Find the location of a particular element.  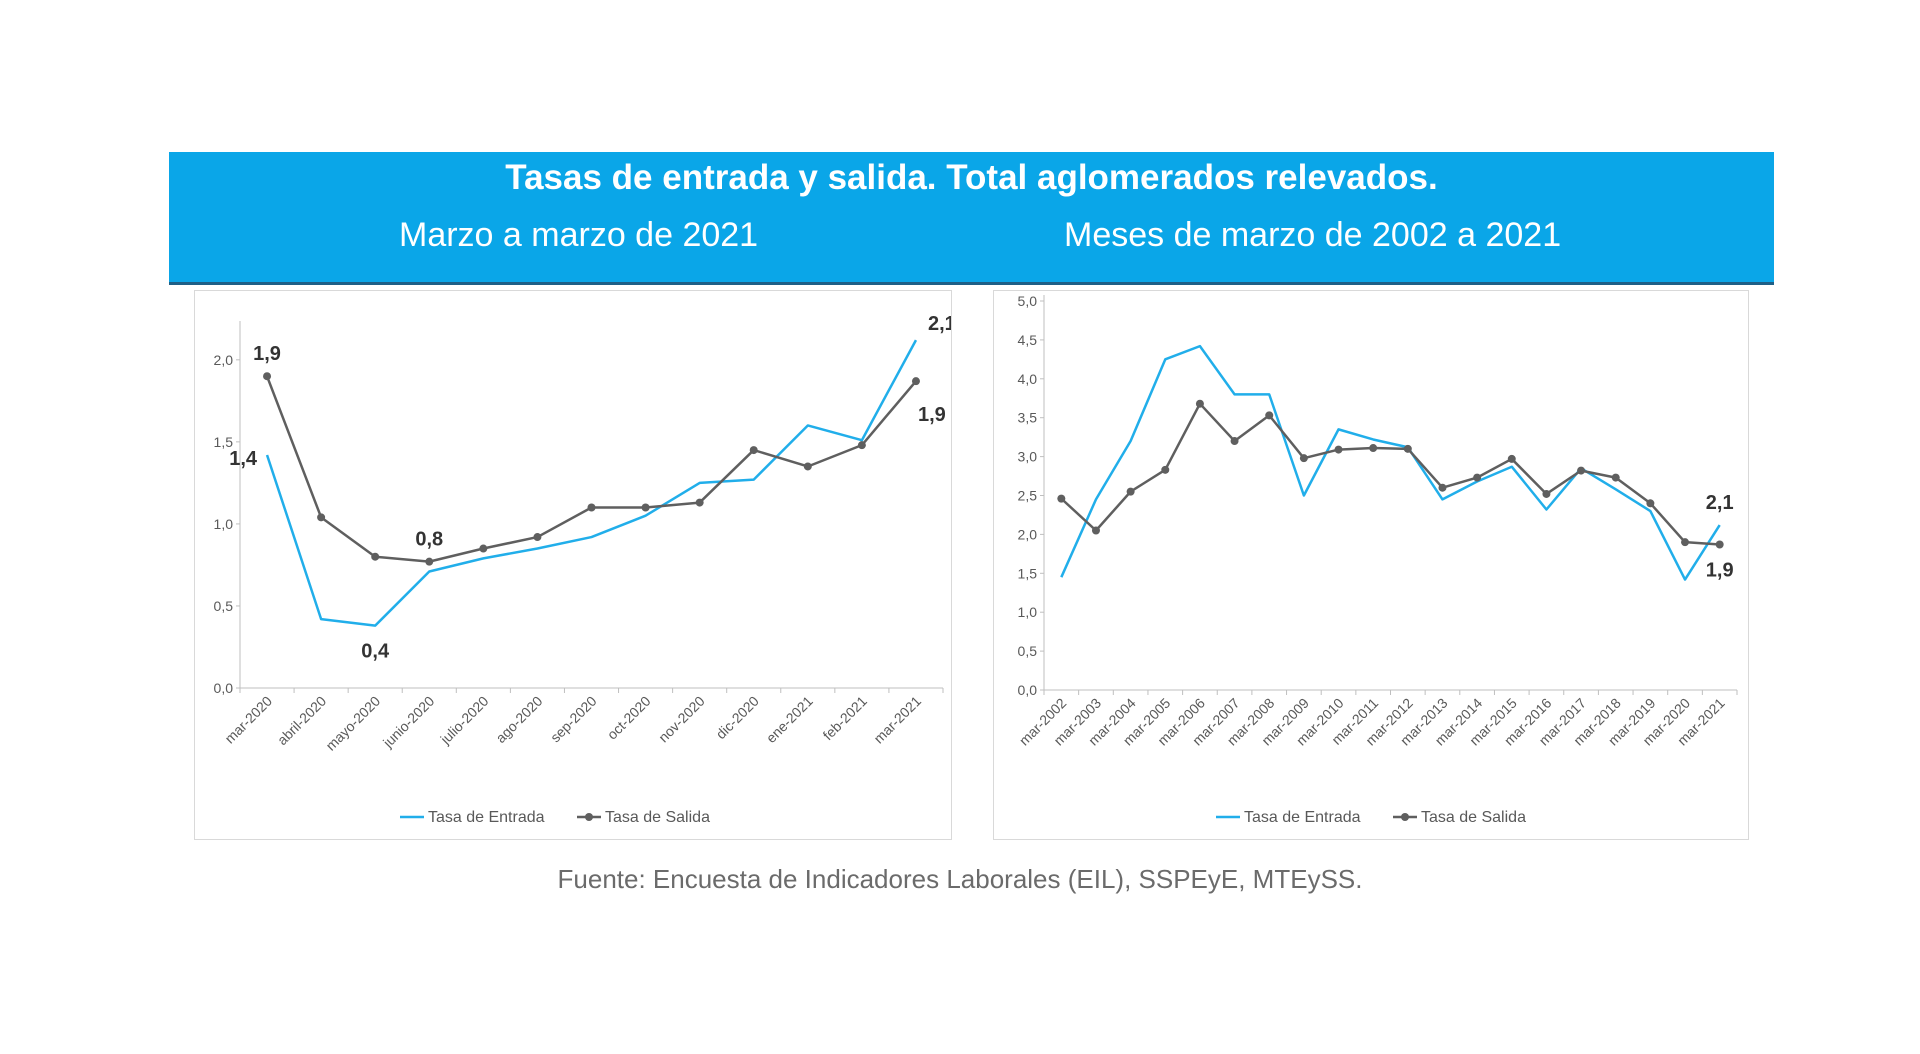

left-x-tick-label: ago-2020 is located at coordinates (518, 719).